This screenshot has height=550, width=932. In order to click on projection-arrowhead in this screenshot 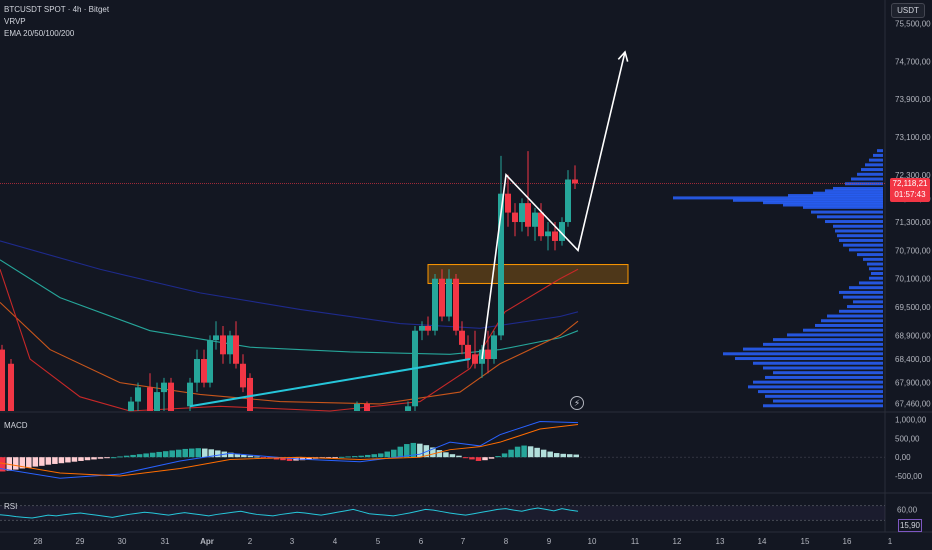, I will do `click(623, 56)`.